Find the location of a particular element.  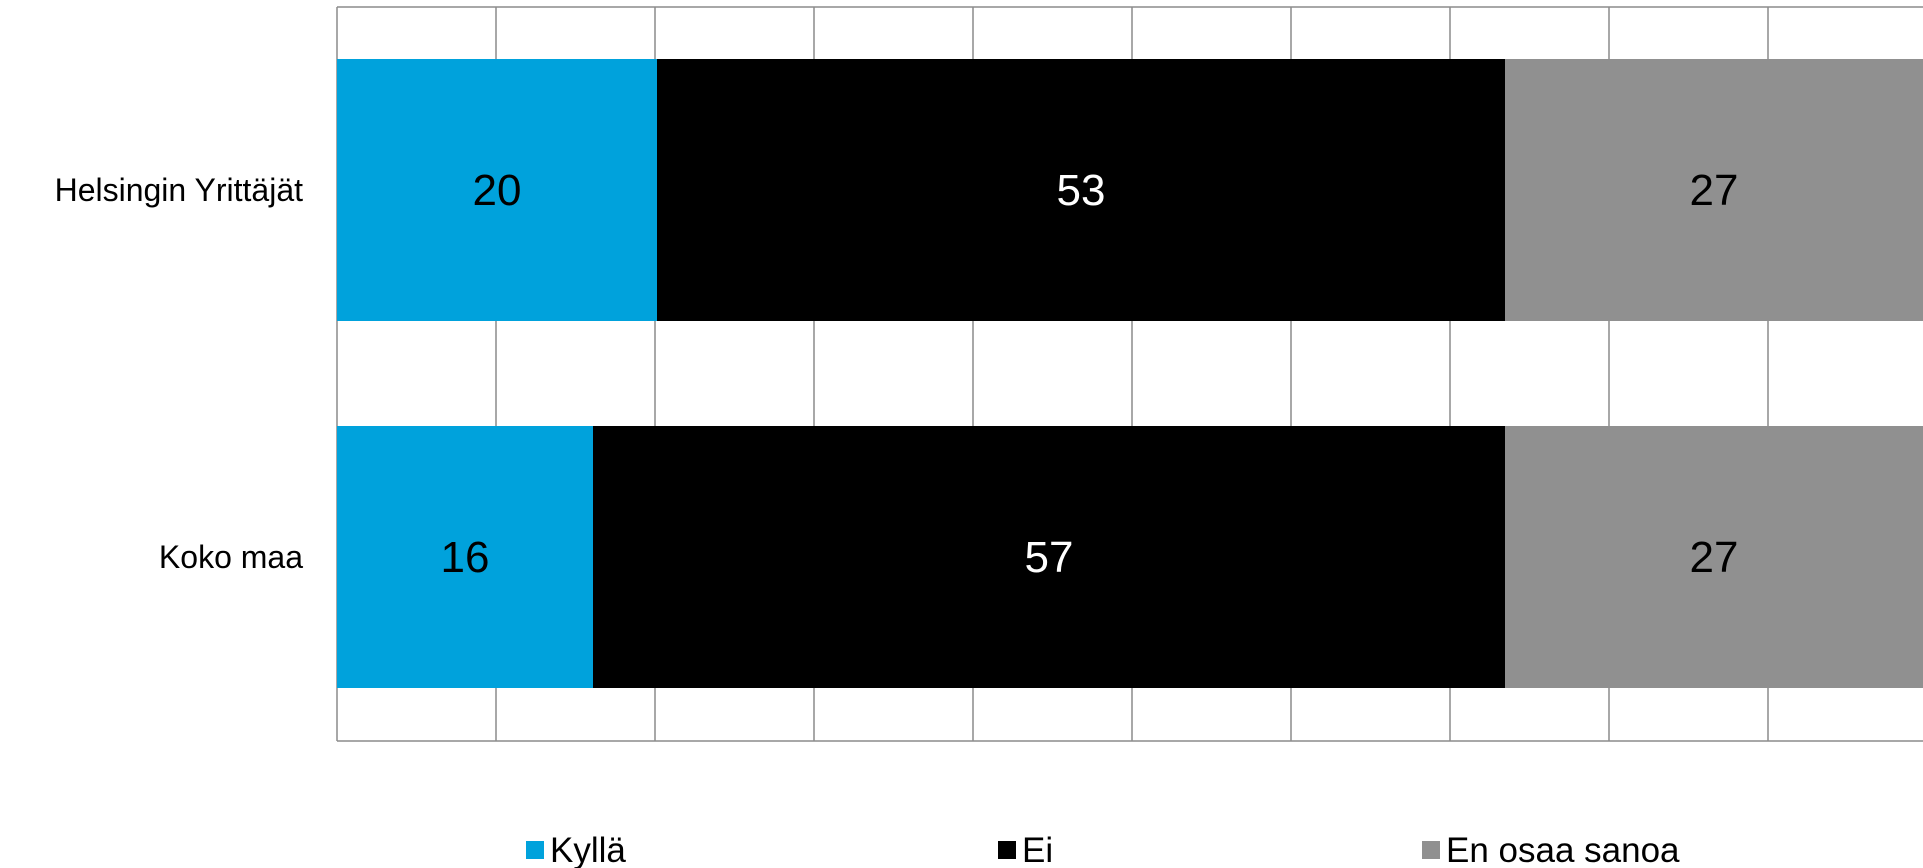

data-label: 16 is located at coordinates (465, 557).